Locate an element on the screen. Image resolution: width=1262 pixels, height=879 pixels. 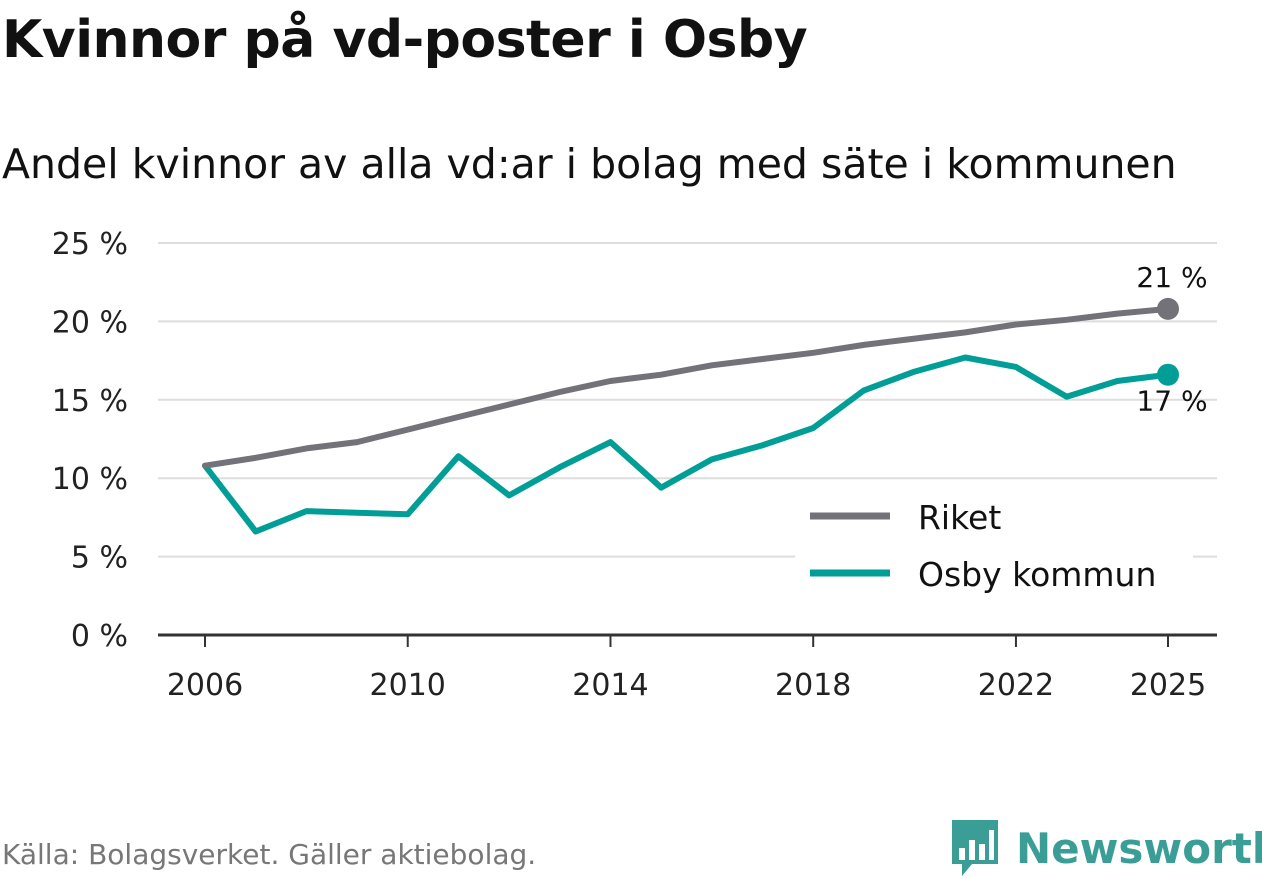
series-line-riket is located at coordinates (686, 387).